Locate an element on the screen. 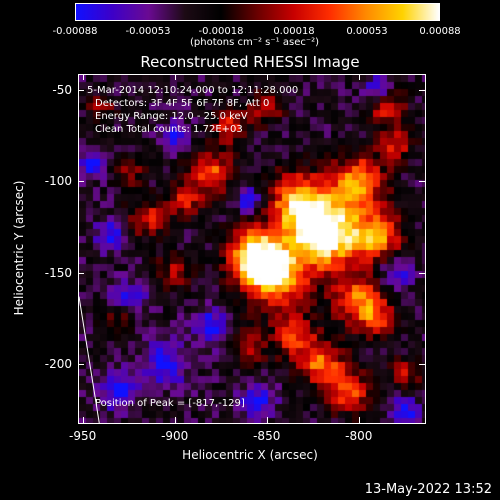  colorbar is located at coordinates (257, 12).